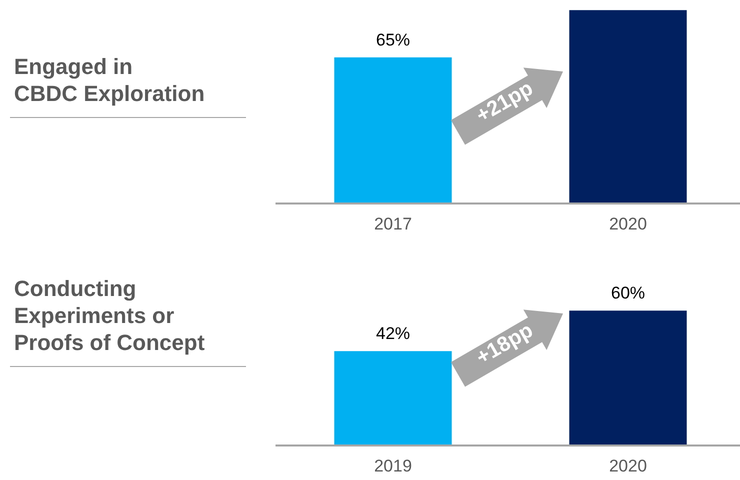 The width and height of the screenshot is (740, 480). What do you see at coordinates (393, 224) in the screenshot?
I see `x-tick-label: 2017` at bounding box center [393, 224].